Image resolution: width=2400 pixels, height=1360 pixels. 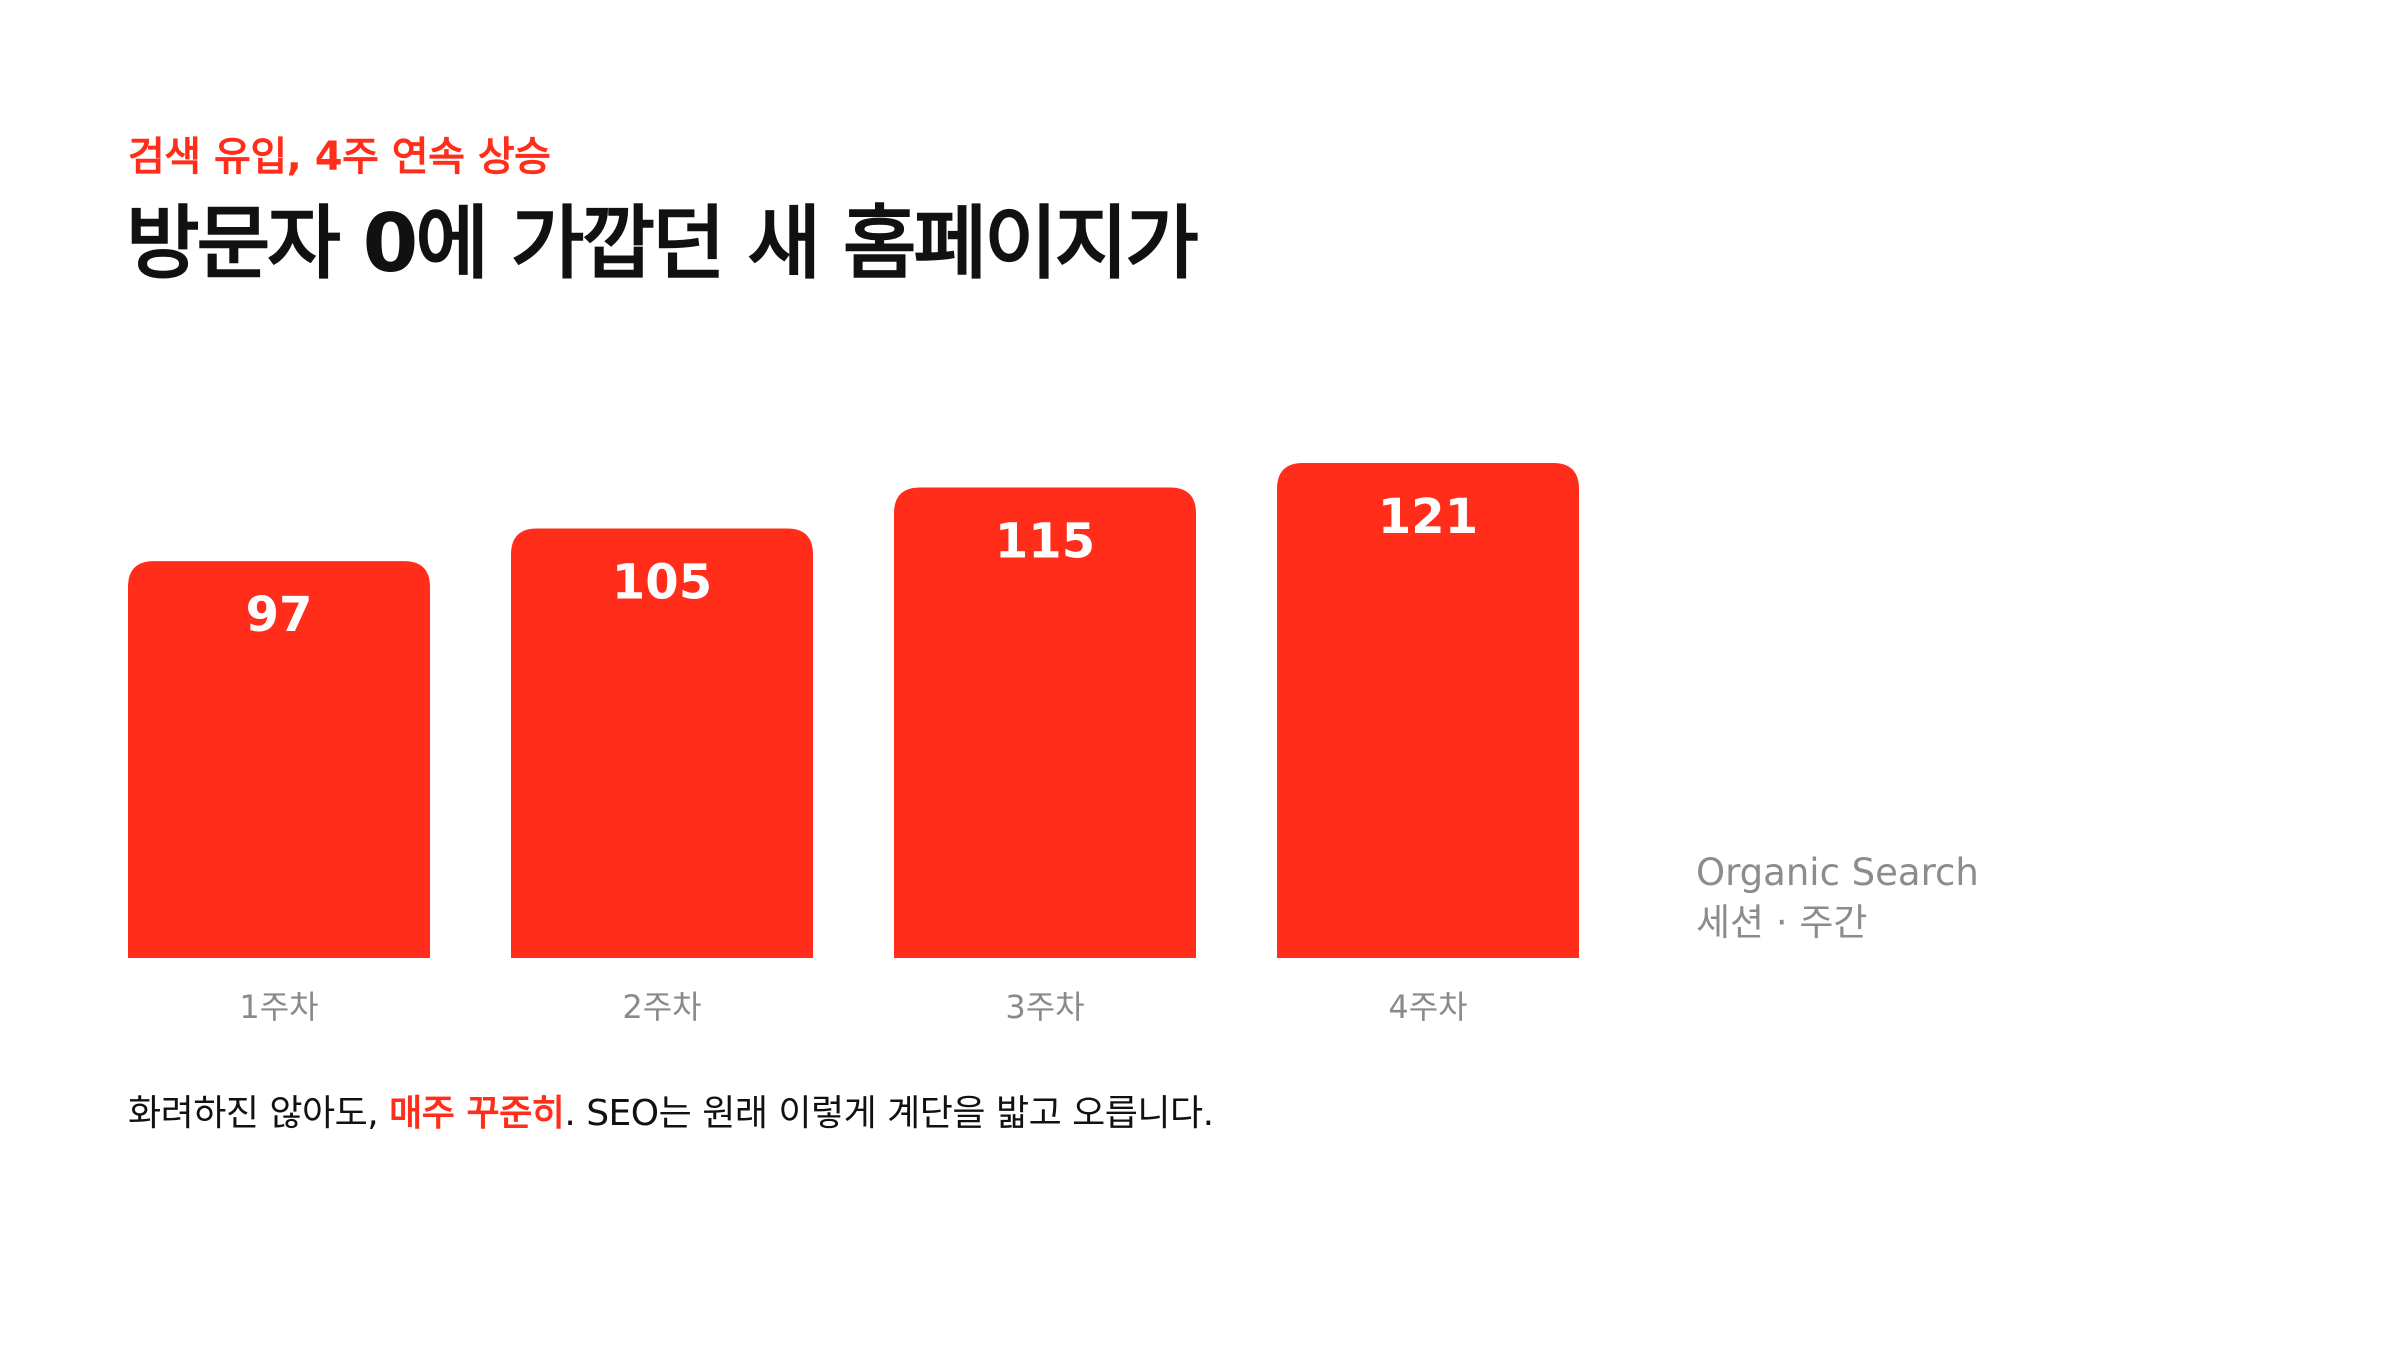 I want to click on bar-value-label: 105, so click(x=662, y=582).